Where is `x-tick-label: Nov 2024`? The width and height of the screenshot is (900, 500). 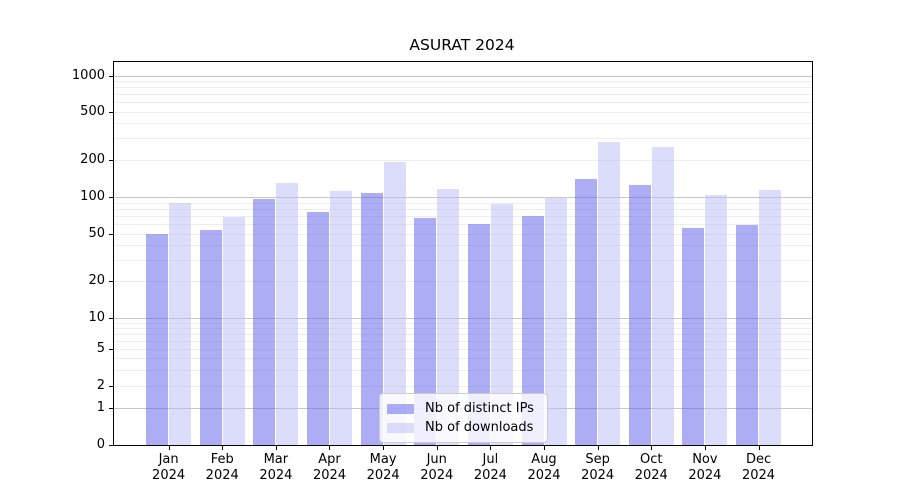 x-tick-label: Nov 2024 is located at coordinates (704, 468).